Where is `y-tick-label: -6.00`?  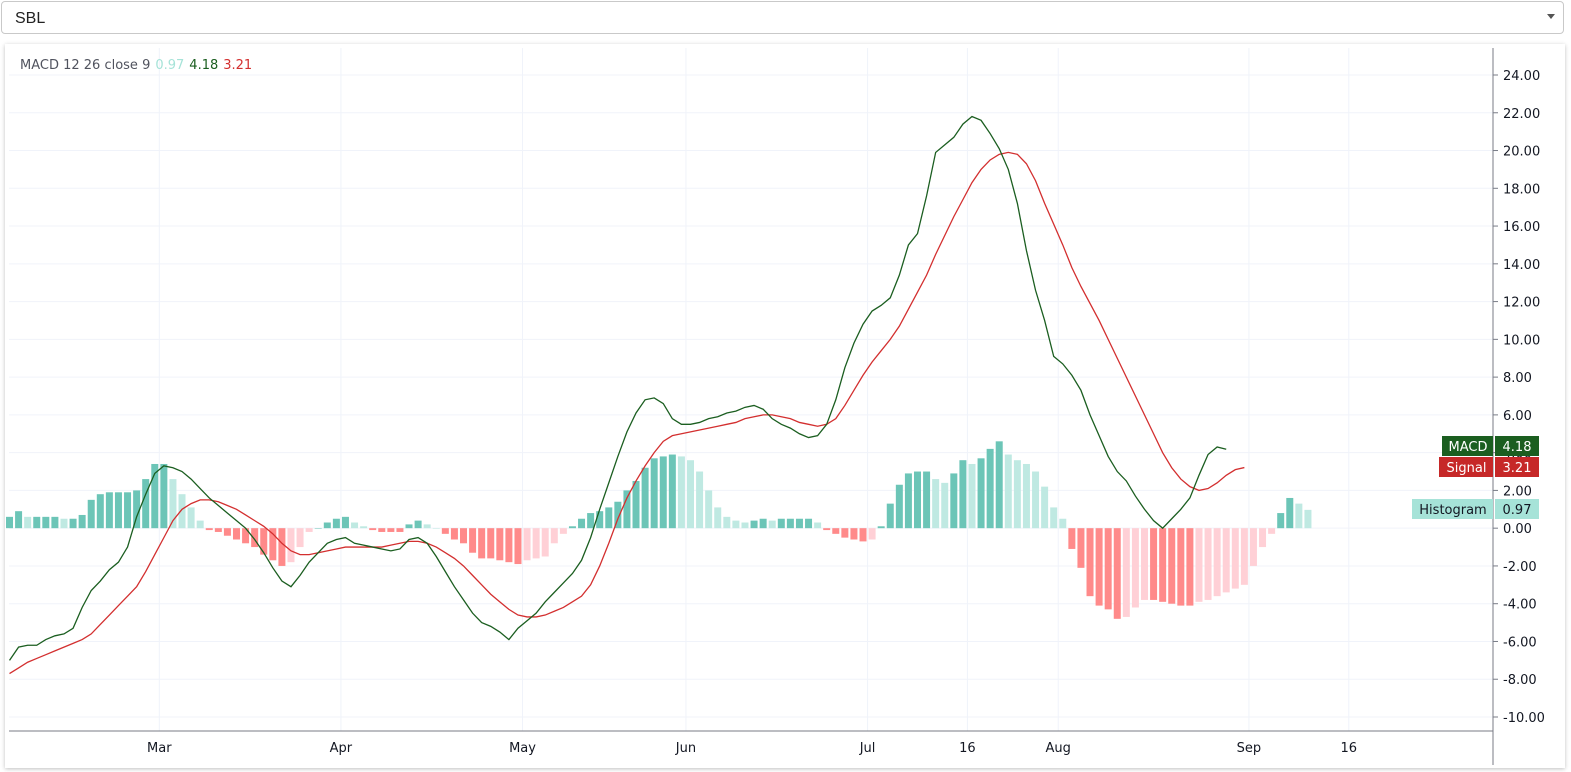
y-tick-label: -6.00 is located at coordinates (1520, 642).